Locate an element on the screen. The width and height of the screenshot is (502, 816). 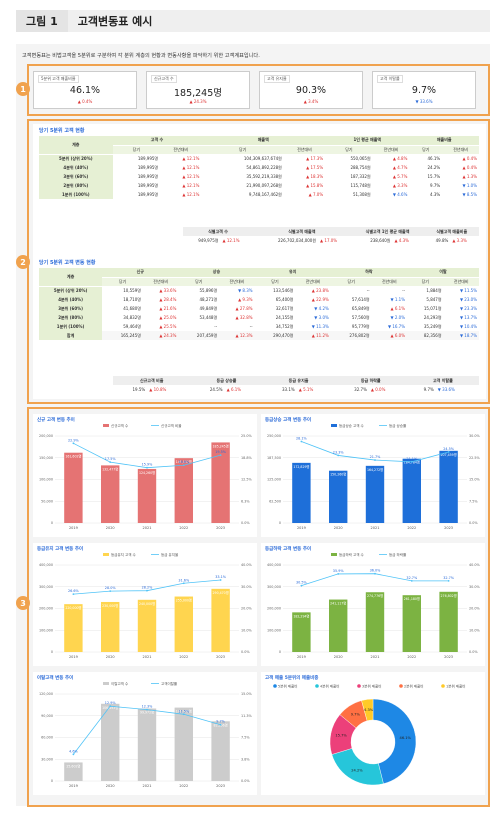
summary-header-row: 신규고객 비율 등급 상승률 등급 유지율 등급 하락률 고객 이탈률 is located at coordinates (296, 380).